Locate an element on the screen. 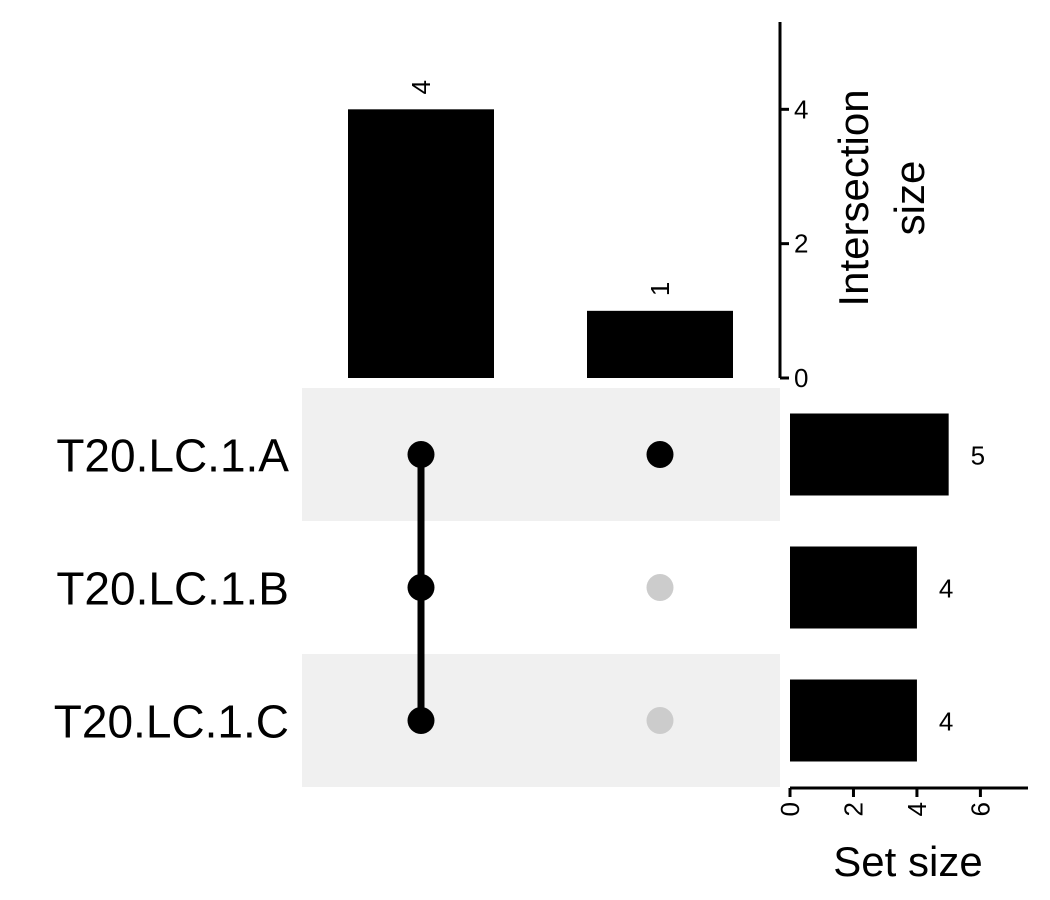 This screenshot has height=900, width=1050. intersection-matrix is located at coordinates (540, 587).